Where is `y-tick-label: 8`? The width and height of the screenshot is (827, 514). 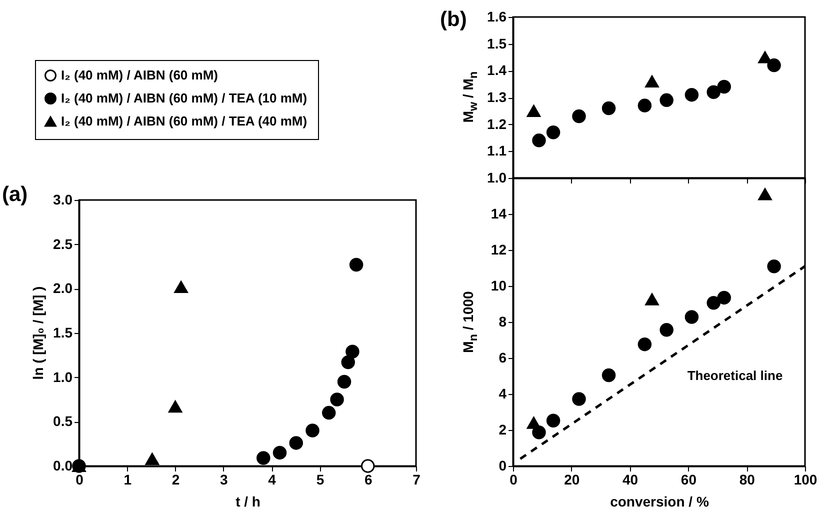 y-tick-label: 8 is located at coordinates (502, 322).